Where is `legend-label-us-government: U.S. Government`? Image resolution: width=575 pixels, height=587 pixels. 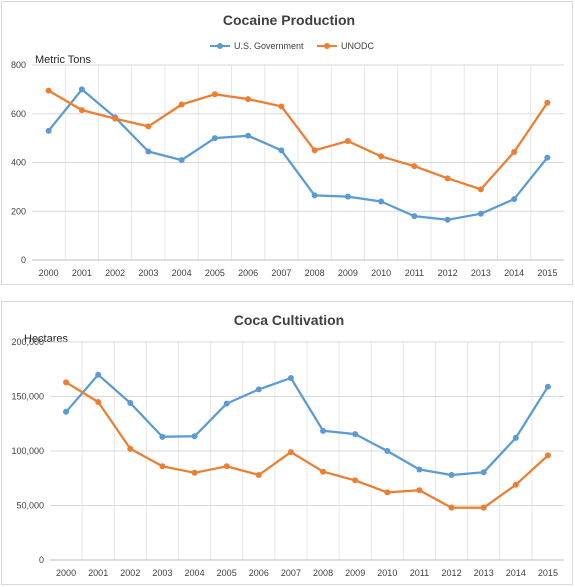 legend-label-us-government: U.S. Government is located at coordinates (269, 46).